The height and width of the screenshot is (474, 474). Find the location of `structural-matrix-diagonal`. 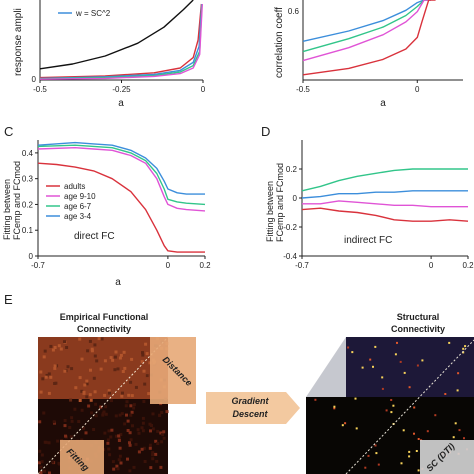

structural-matrix-diagonal is located at coordinates (409, 406).